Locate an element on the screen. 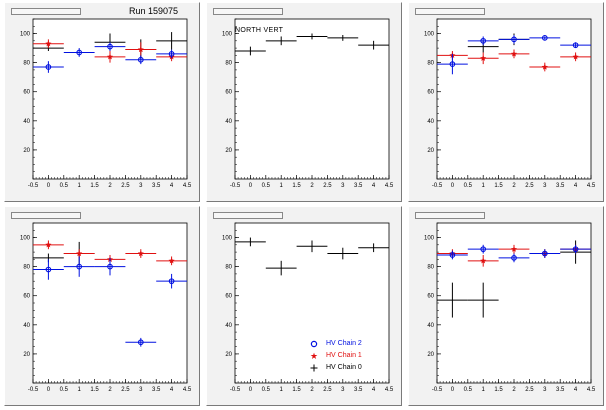 This screenshot has width=606, height=410. legend-label: HV Chain 0 is located at coordinates (344, 367).